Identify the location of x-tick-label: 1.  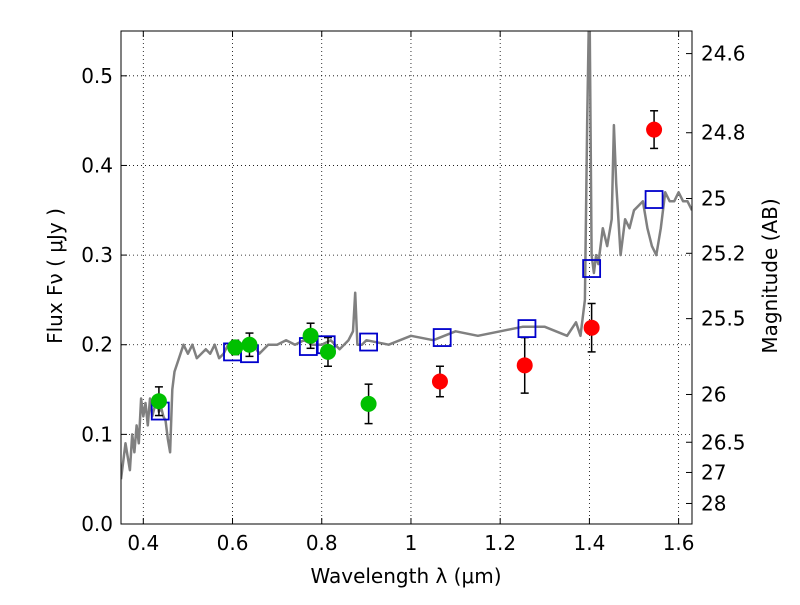
(411, 543).